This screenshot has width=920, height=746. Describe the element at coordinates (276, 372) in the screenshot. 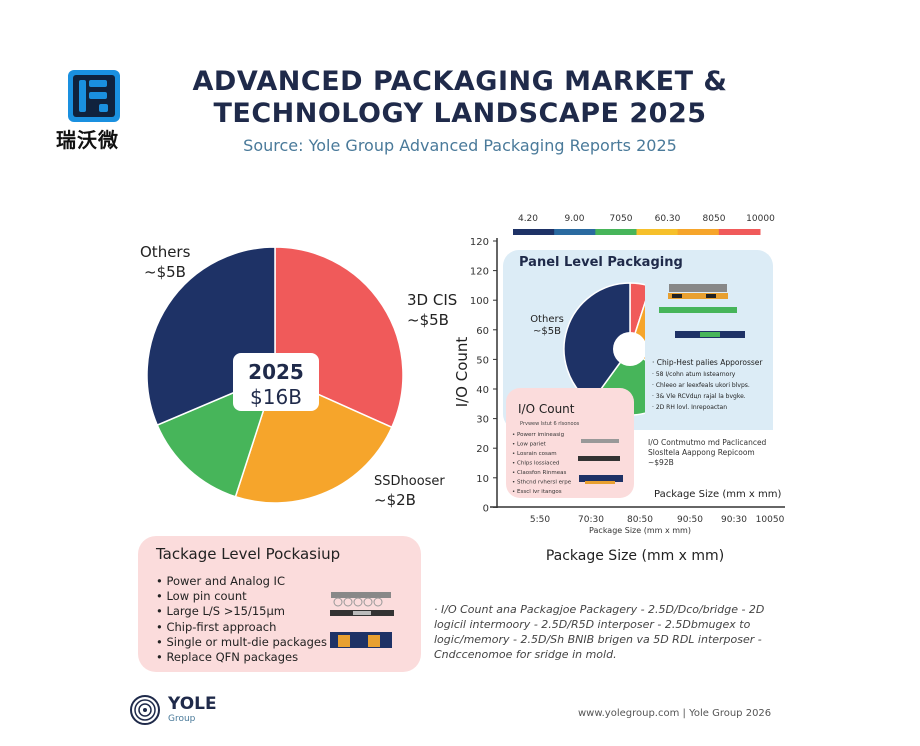

I see `center-year: 2025` at that location.